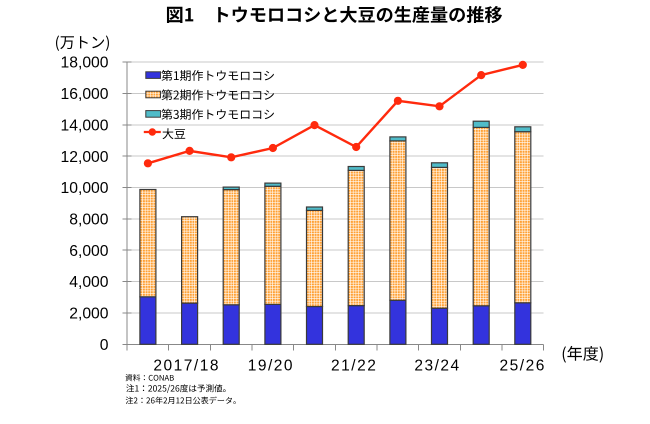  What do you see at coordinates (85, 125) in the screenshot?
I see `svg-text: 14,000` at bounding box center [85, 125].